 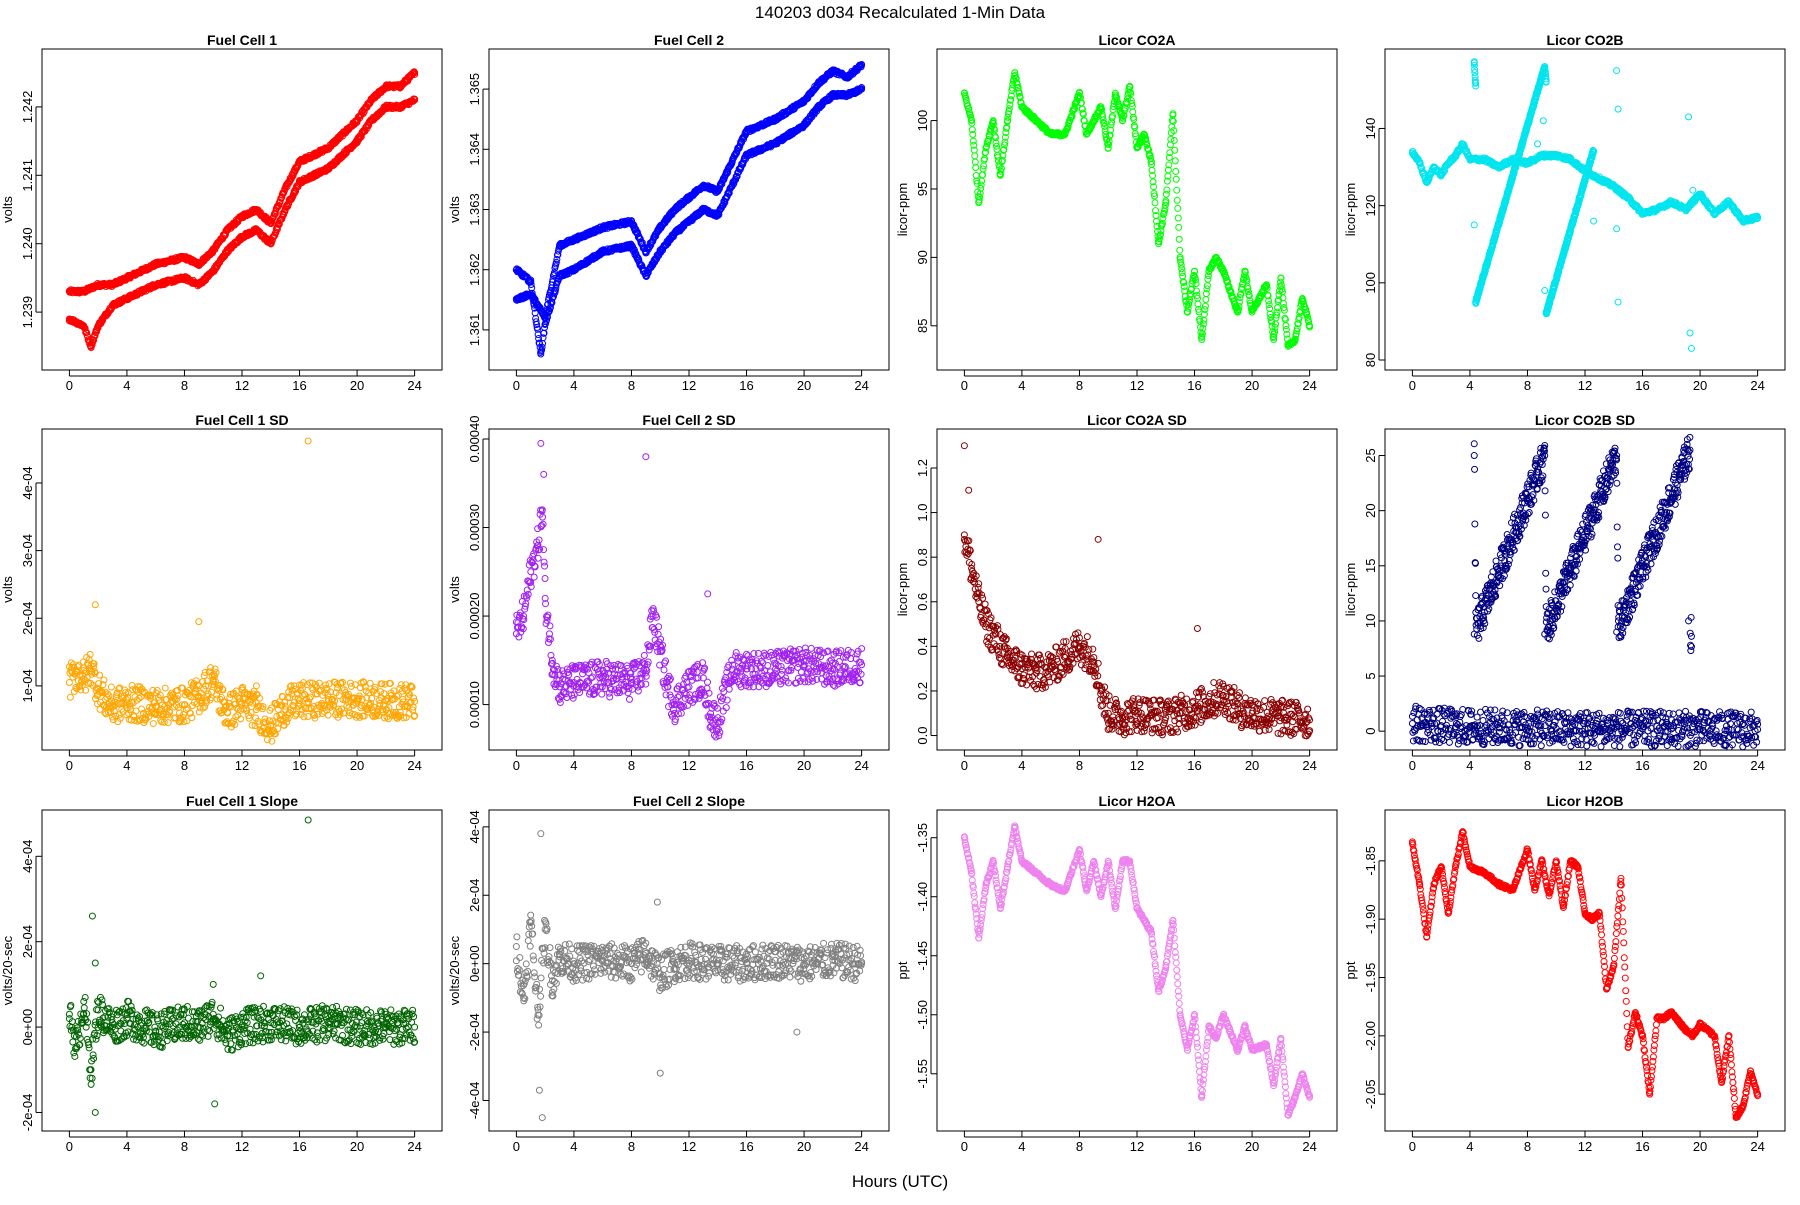 I want to click on y-tick-label: 1.361, so click(x=474, y=330).